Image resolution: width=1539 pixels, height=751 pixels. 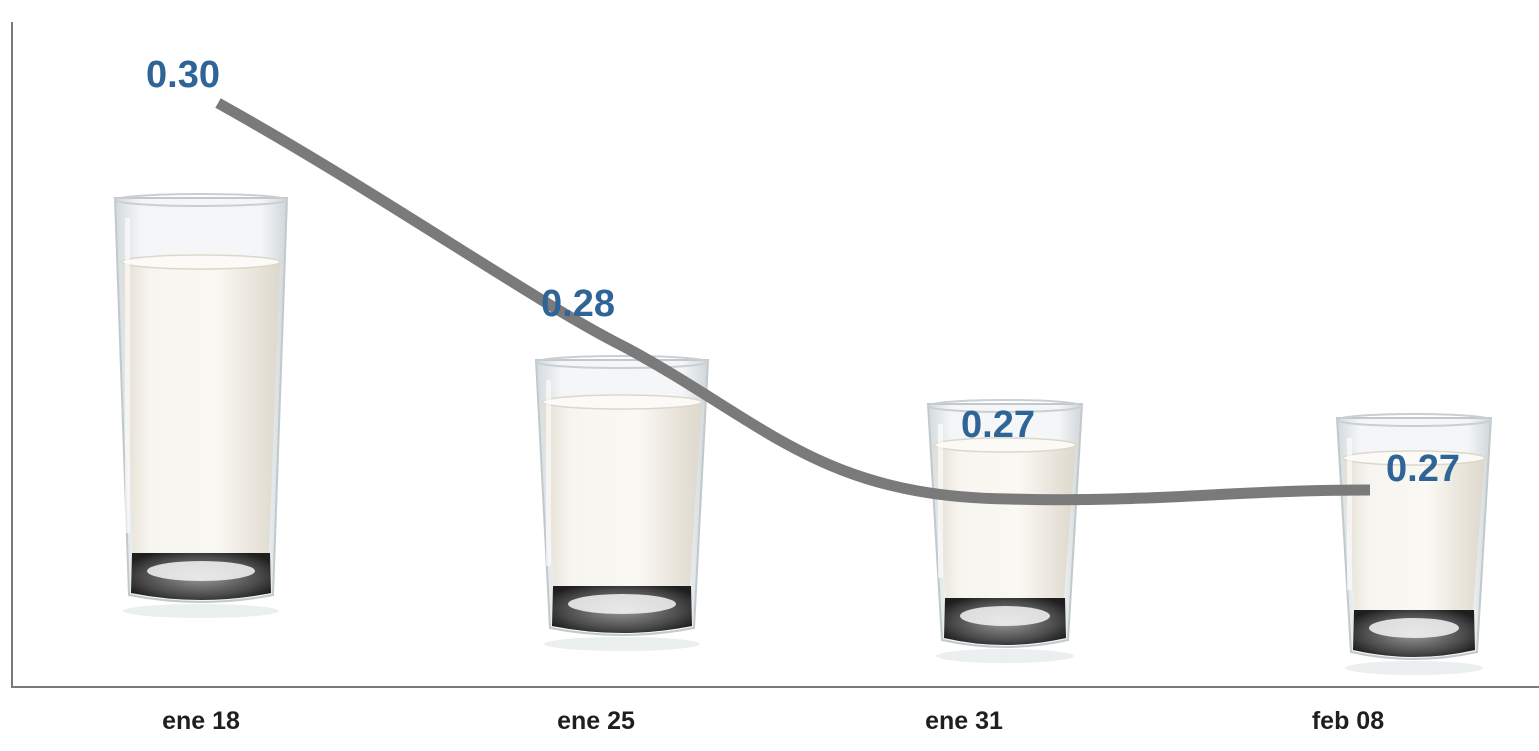 What do you see at coordinates (201, 721) in the screenshot?
I see `x-tick-label: ene 18` at bounding box center [201, 721].